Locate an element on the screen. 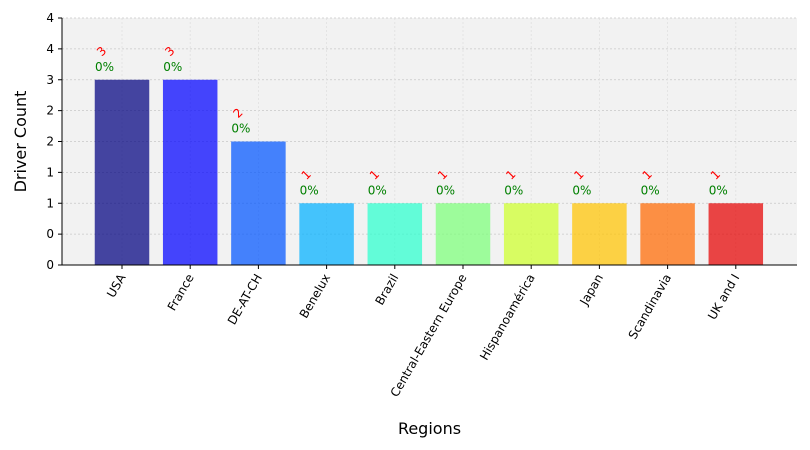  x-tick-label: Benelux is located at coordinates (315, 296).